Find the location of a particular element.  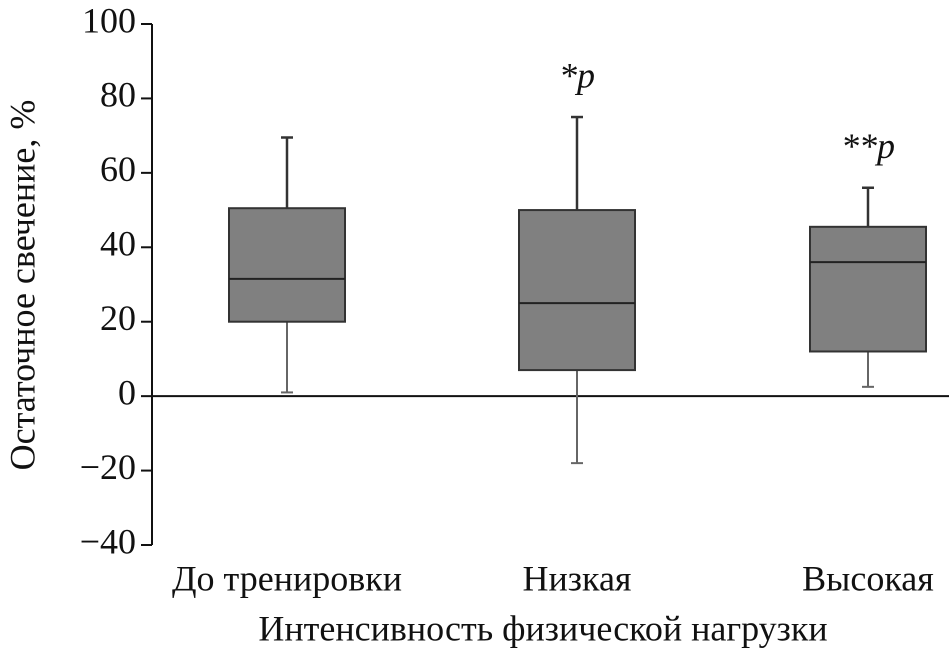

y-tick-label: 0 is located at coordinates (127, 392).